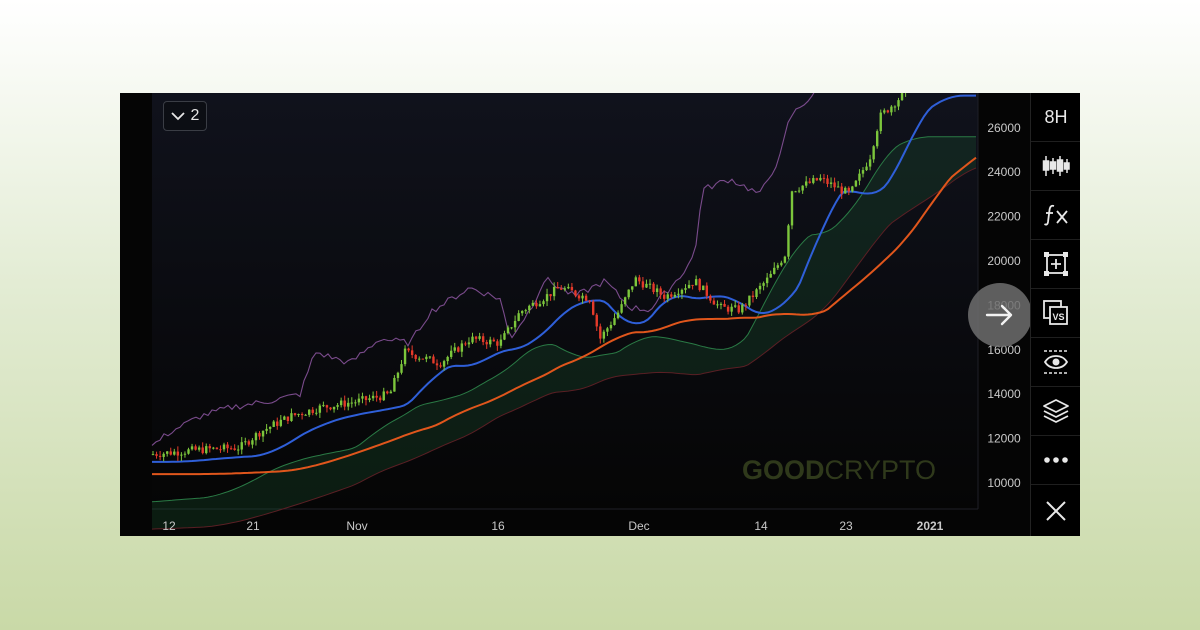 The image size is (1200, 630). I want to click on indicators-button, so click(1055, 215).